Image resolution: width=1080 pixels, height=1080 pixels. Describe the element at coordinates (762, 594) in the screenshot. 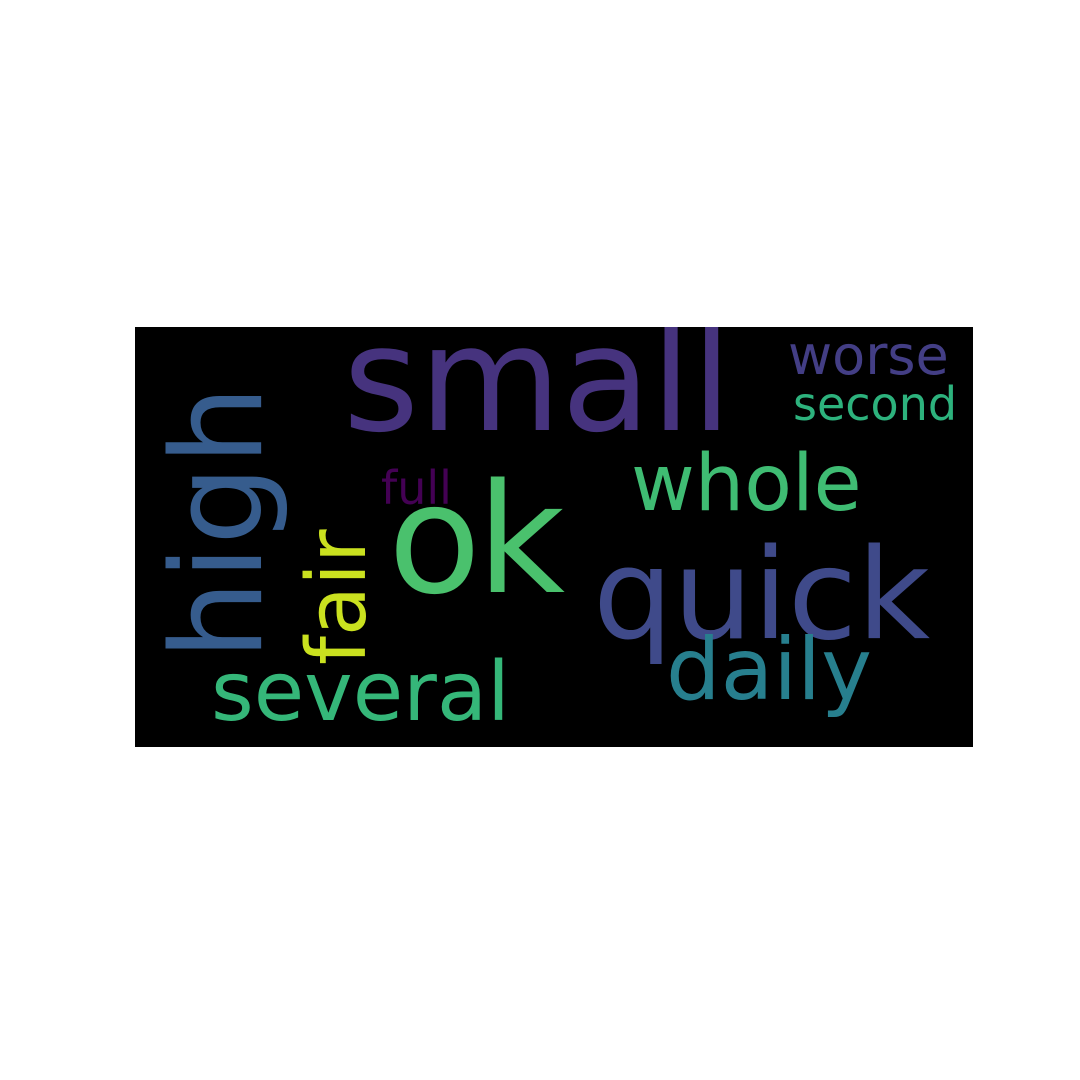

I see `word-quick: quick` at that location.